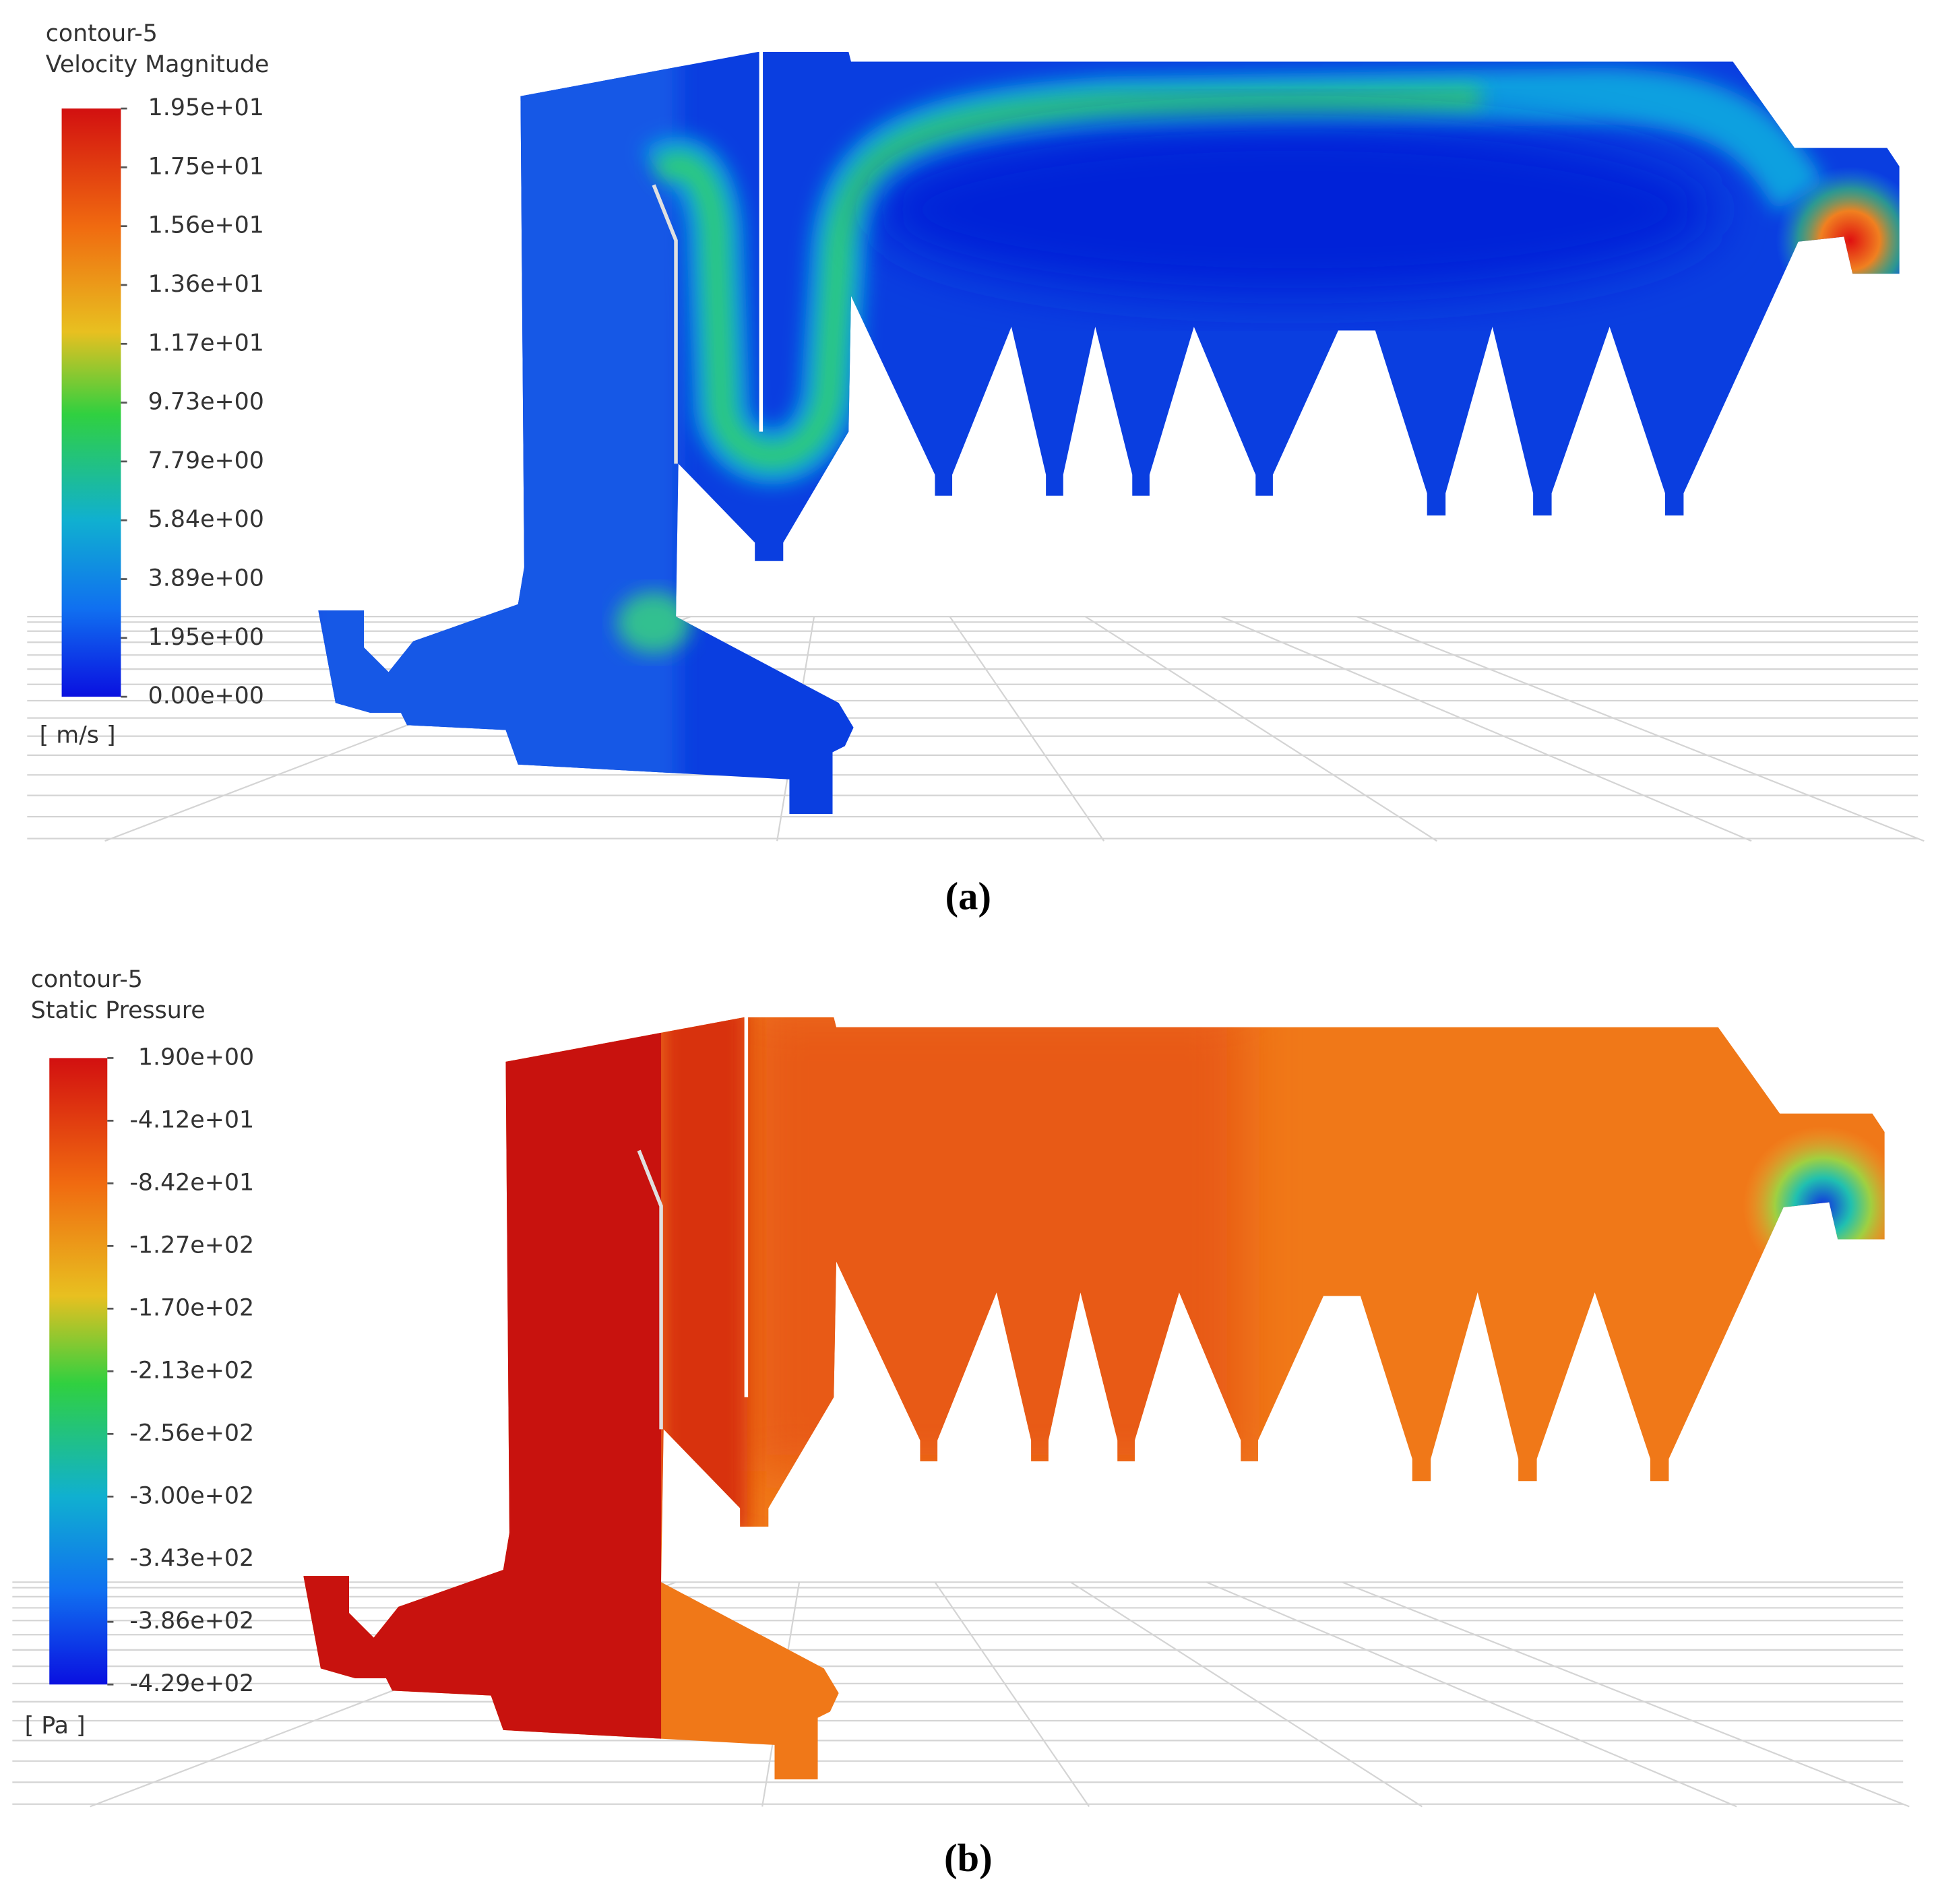  What do you see at coordinates (968, 897) in the screenshot?
I see `panel-caption: (a)` at bounding box center [968, 897].